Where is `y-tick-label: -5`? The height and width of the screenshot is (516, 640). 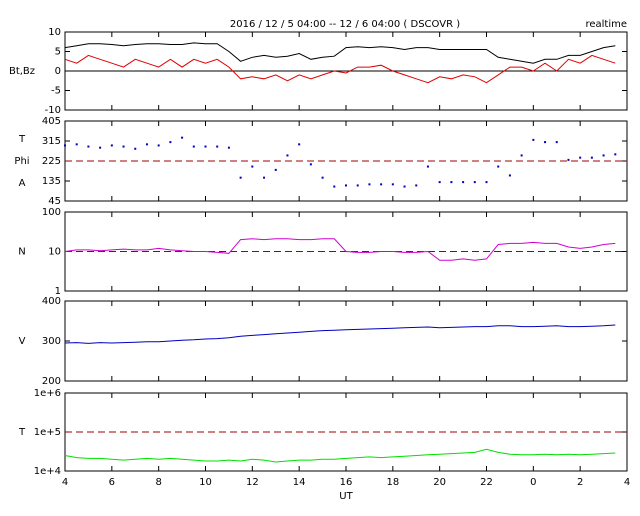 y-tick-label: -5 is located at coordinates (56, 91).